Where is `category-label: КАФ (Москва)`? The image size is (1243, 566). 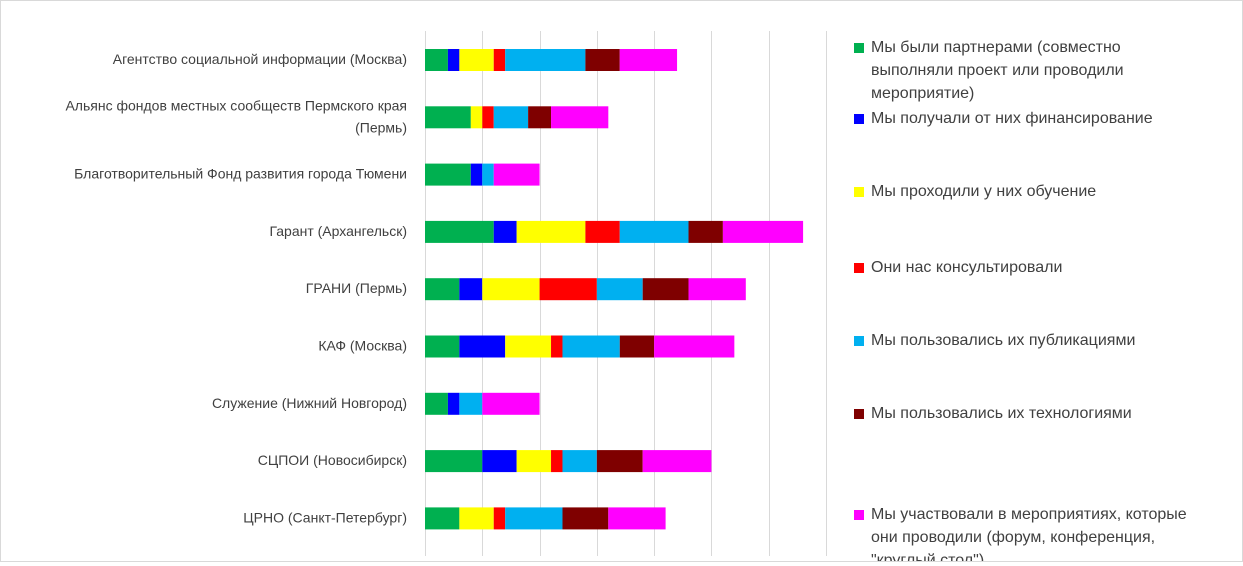
category-label: КАФ (Москва) is located at coordinates (362, 345).